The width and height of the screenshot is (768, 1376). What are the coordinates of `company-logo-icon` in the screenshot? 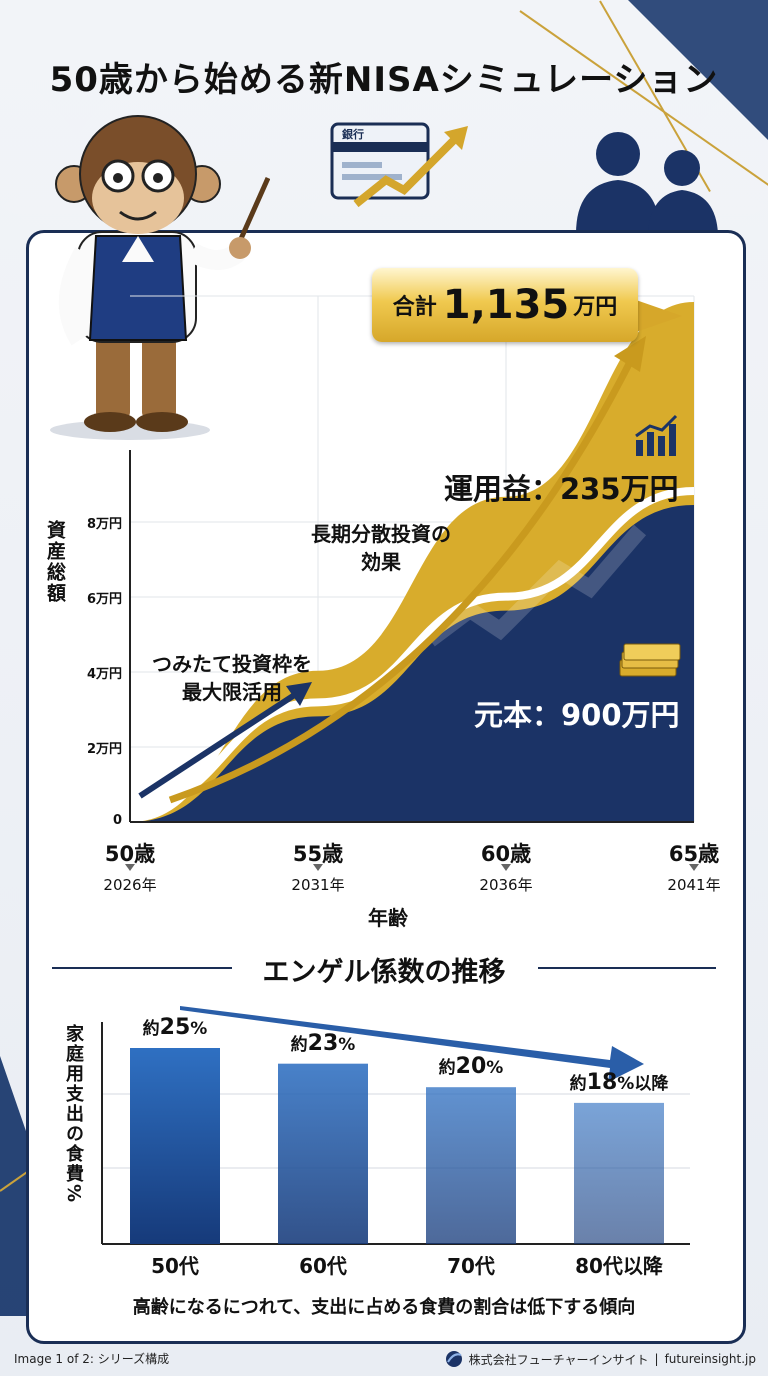 It's located at (453, 1359).